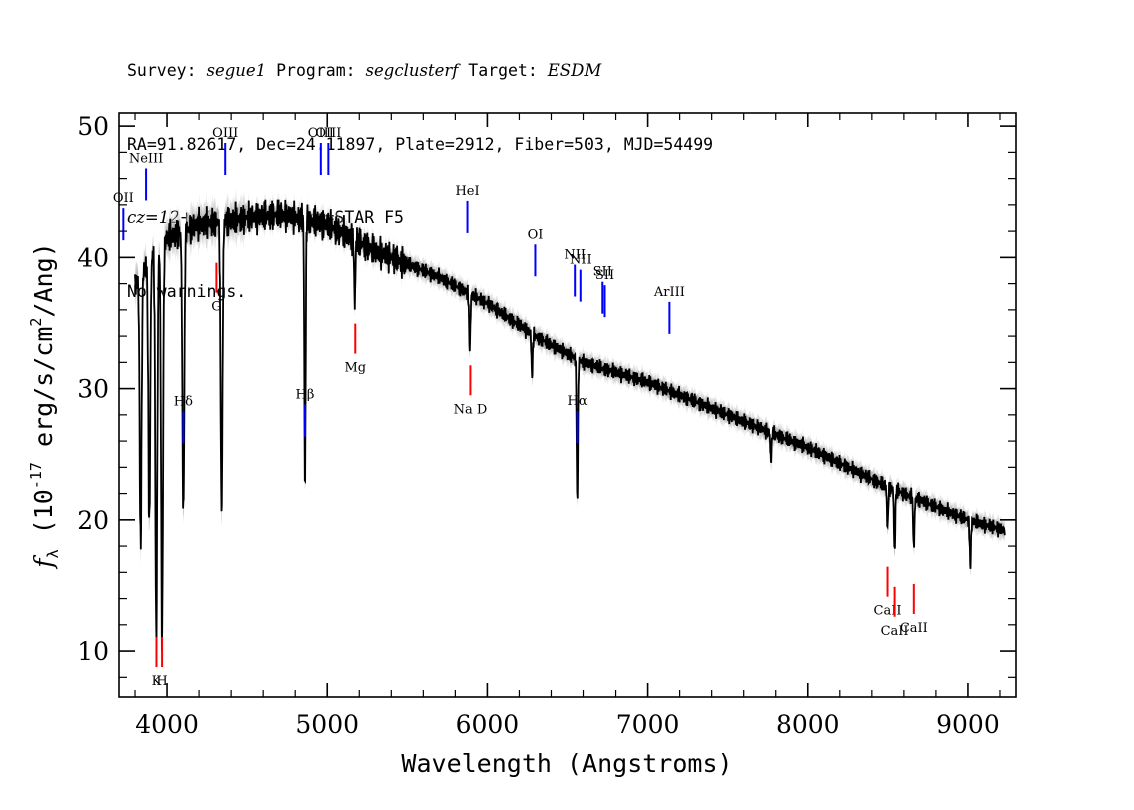  What do you see at coordinates (43, 562) in the screenshot?
I see `y-axis-symbol: f` at bounding box center [43, 562].